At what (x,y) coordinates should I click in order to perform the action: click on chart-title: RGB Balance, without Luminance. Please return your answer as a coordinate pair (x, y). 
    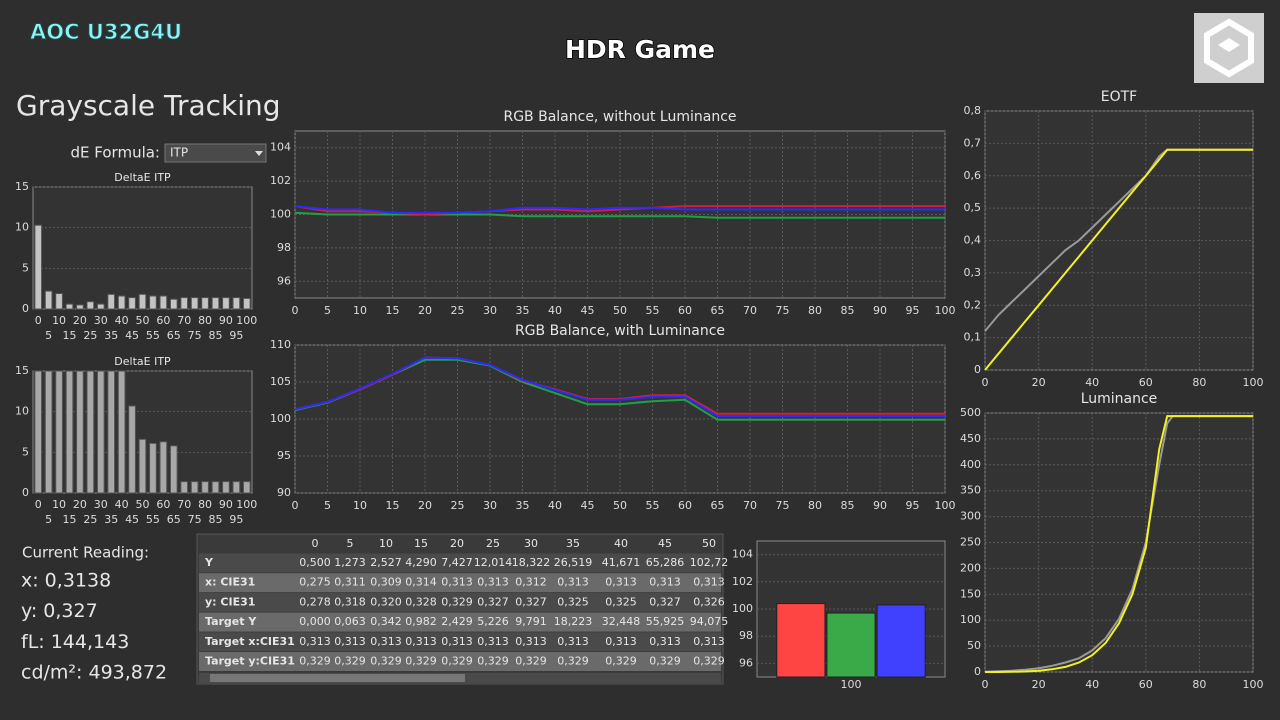
    Looking at the image, I should click on (619, 117).